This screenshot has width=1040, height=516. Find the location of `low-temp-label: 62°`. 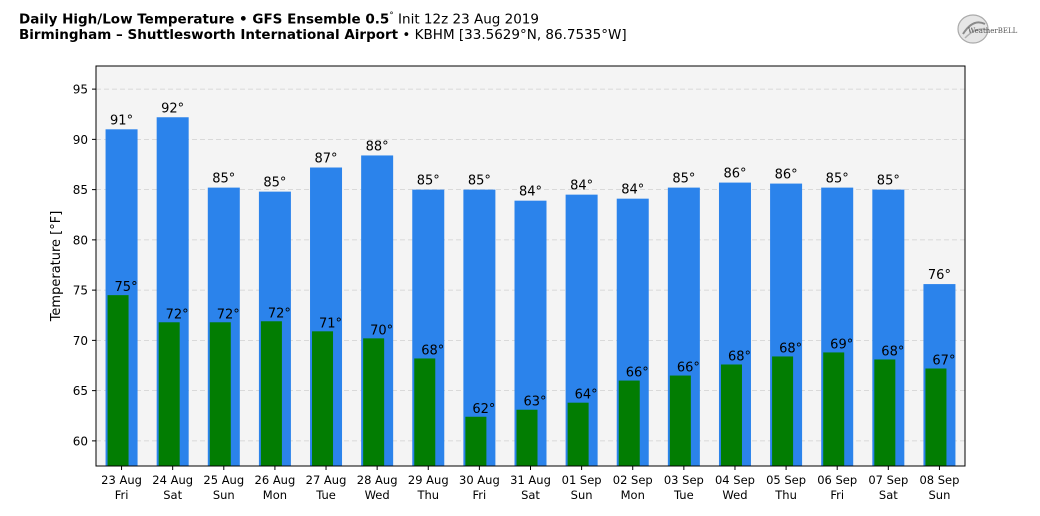

low-temp-label: 62° is located at coordinates (483, 409).